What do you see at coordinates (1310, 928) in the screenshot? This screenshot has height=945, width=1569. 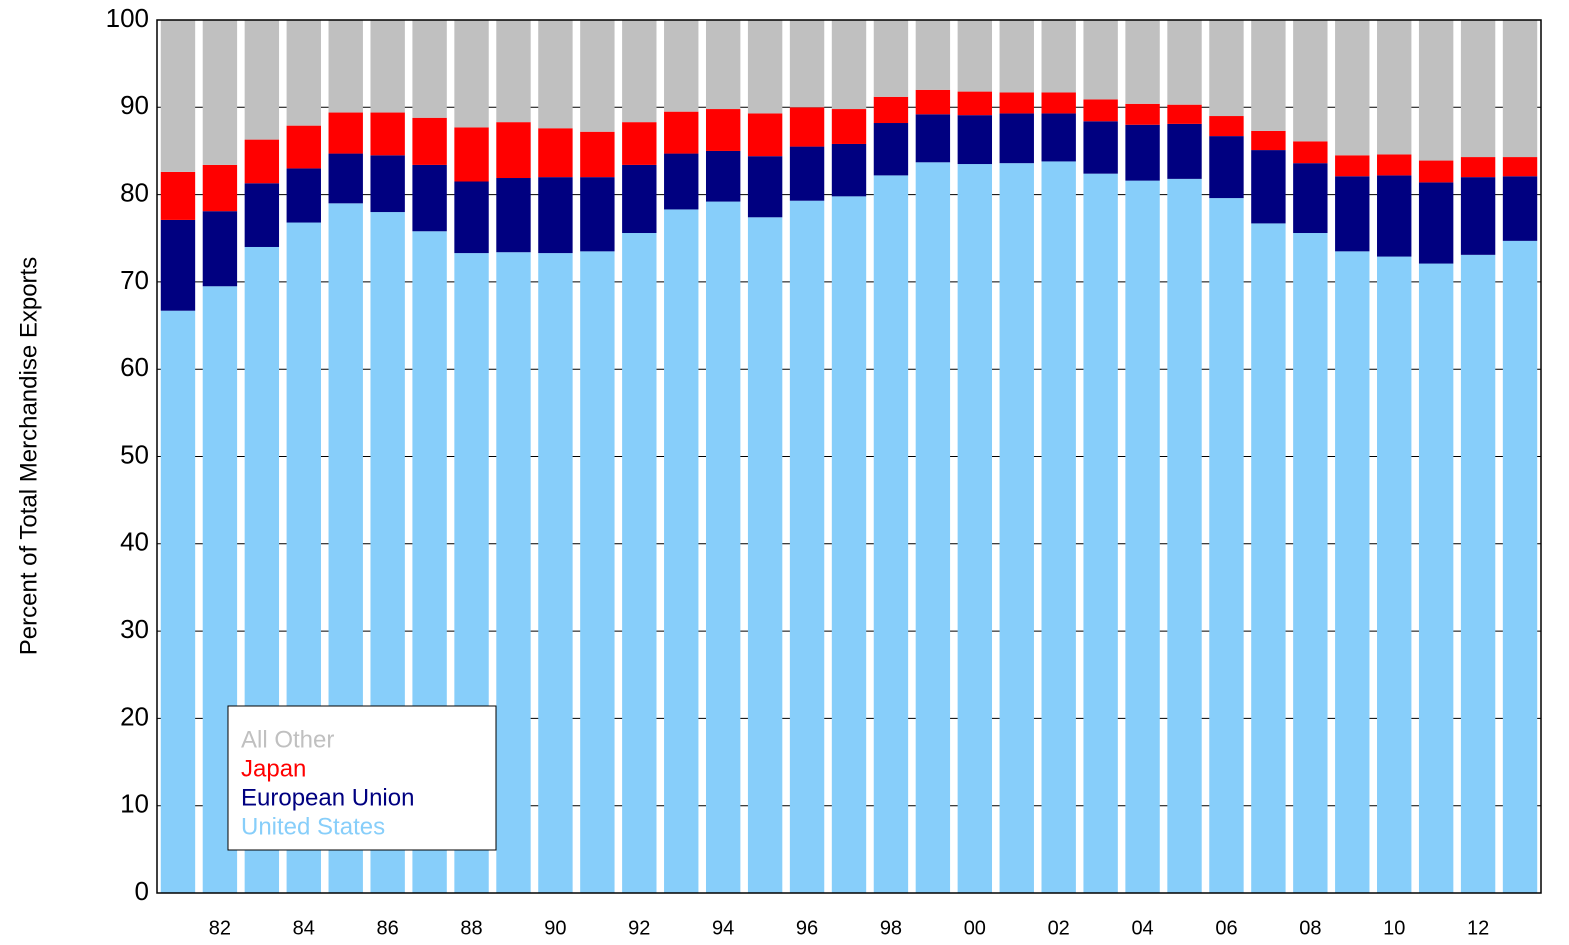 I see `x-tick-label: 08` at bounding box center [1310, 928].